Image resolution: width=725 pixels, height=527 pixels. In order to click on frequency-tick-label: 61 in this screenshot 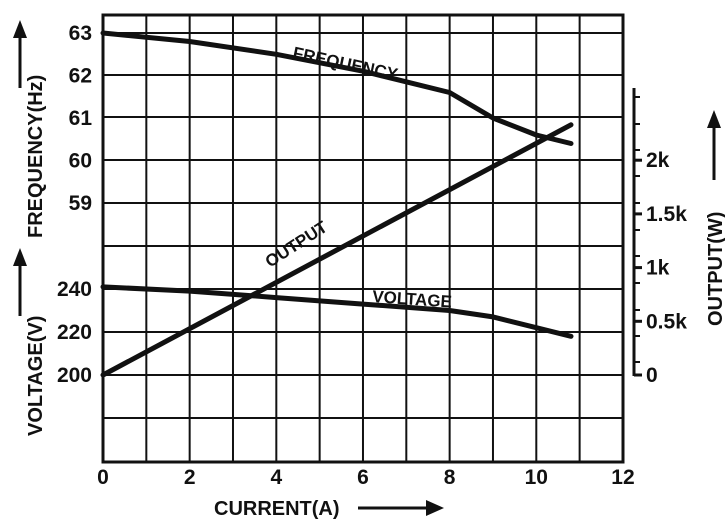, I will do `click(81, 118)`.